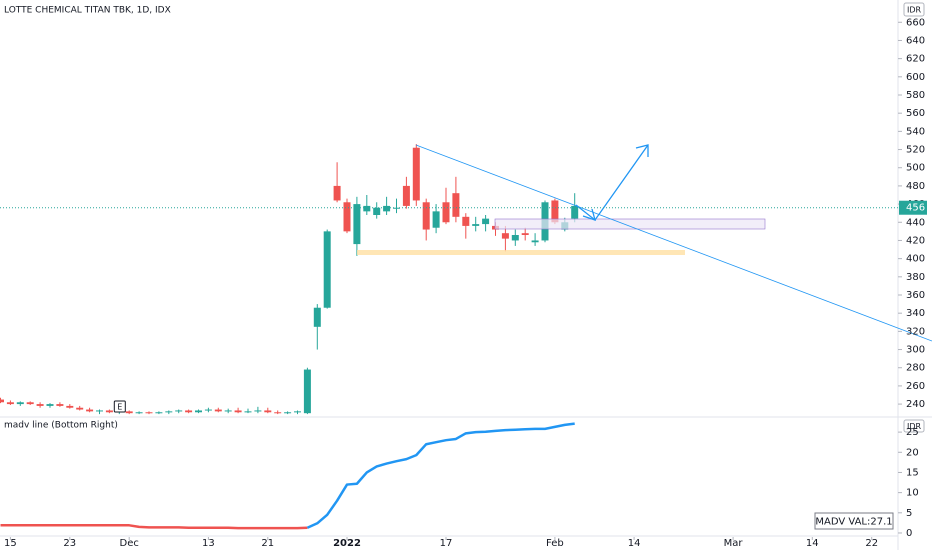 The height and width of the screenshot is (550, 932). Describe the element at coordinates (87, 11) in the screenshot. I see `chart-title: LOTTE CHEMICAL TITAN TBK, 1D, IDX` at that location.